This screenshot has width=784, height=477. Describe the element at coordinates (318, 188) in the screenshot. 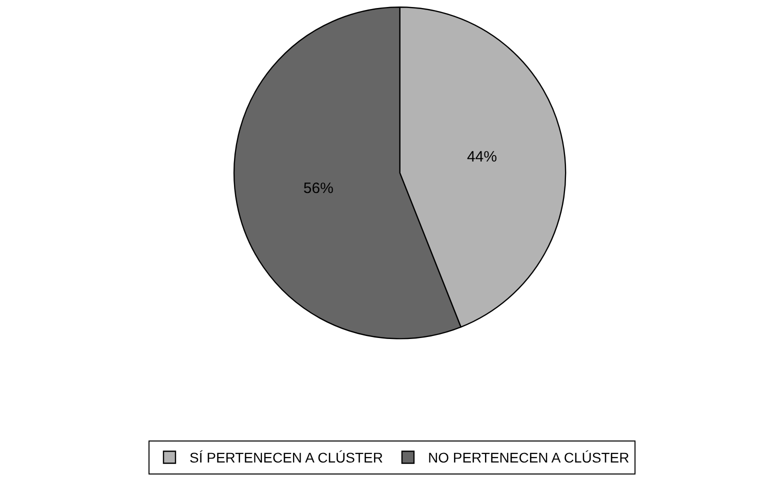

I see `data-label: 56%` at that location.